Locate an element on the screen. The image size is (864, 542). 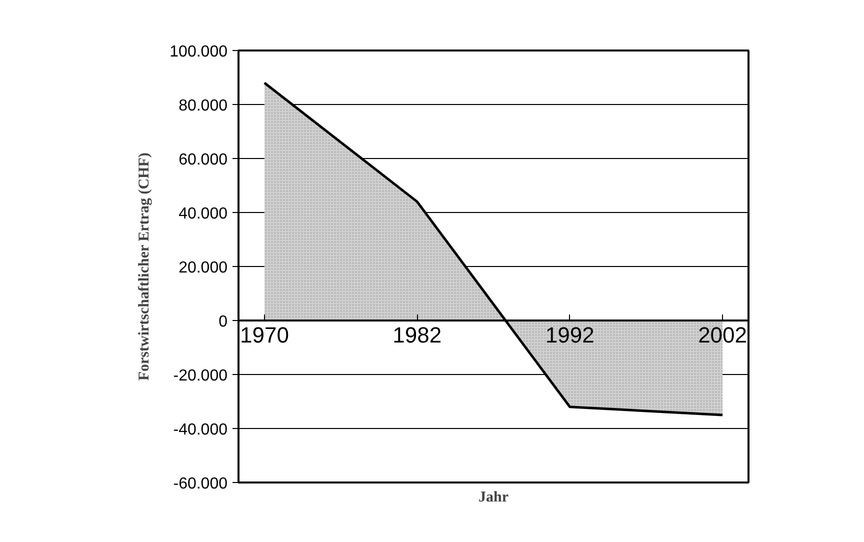
x-tick-label: 2002 is located at coordinates (723, 335).